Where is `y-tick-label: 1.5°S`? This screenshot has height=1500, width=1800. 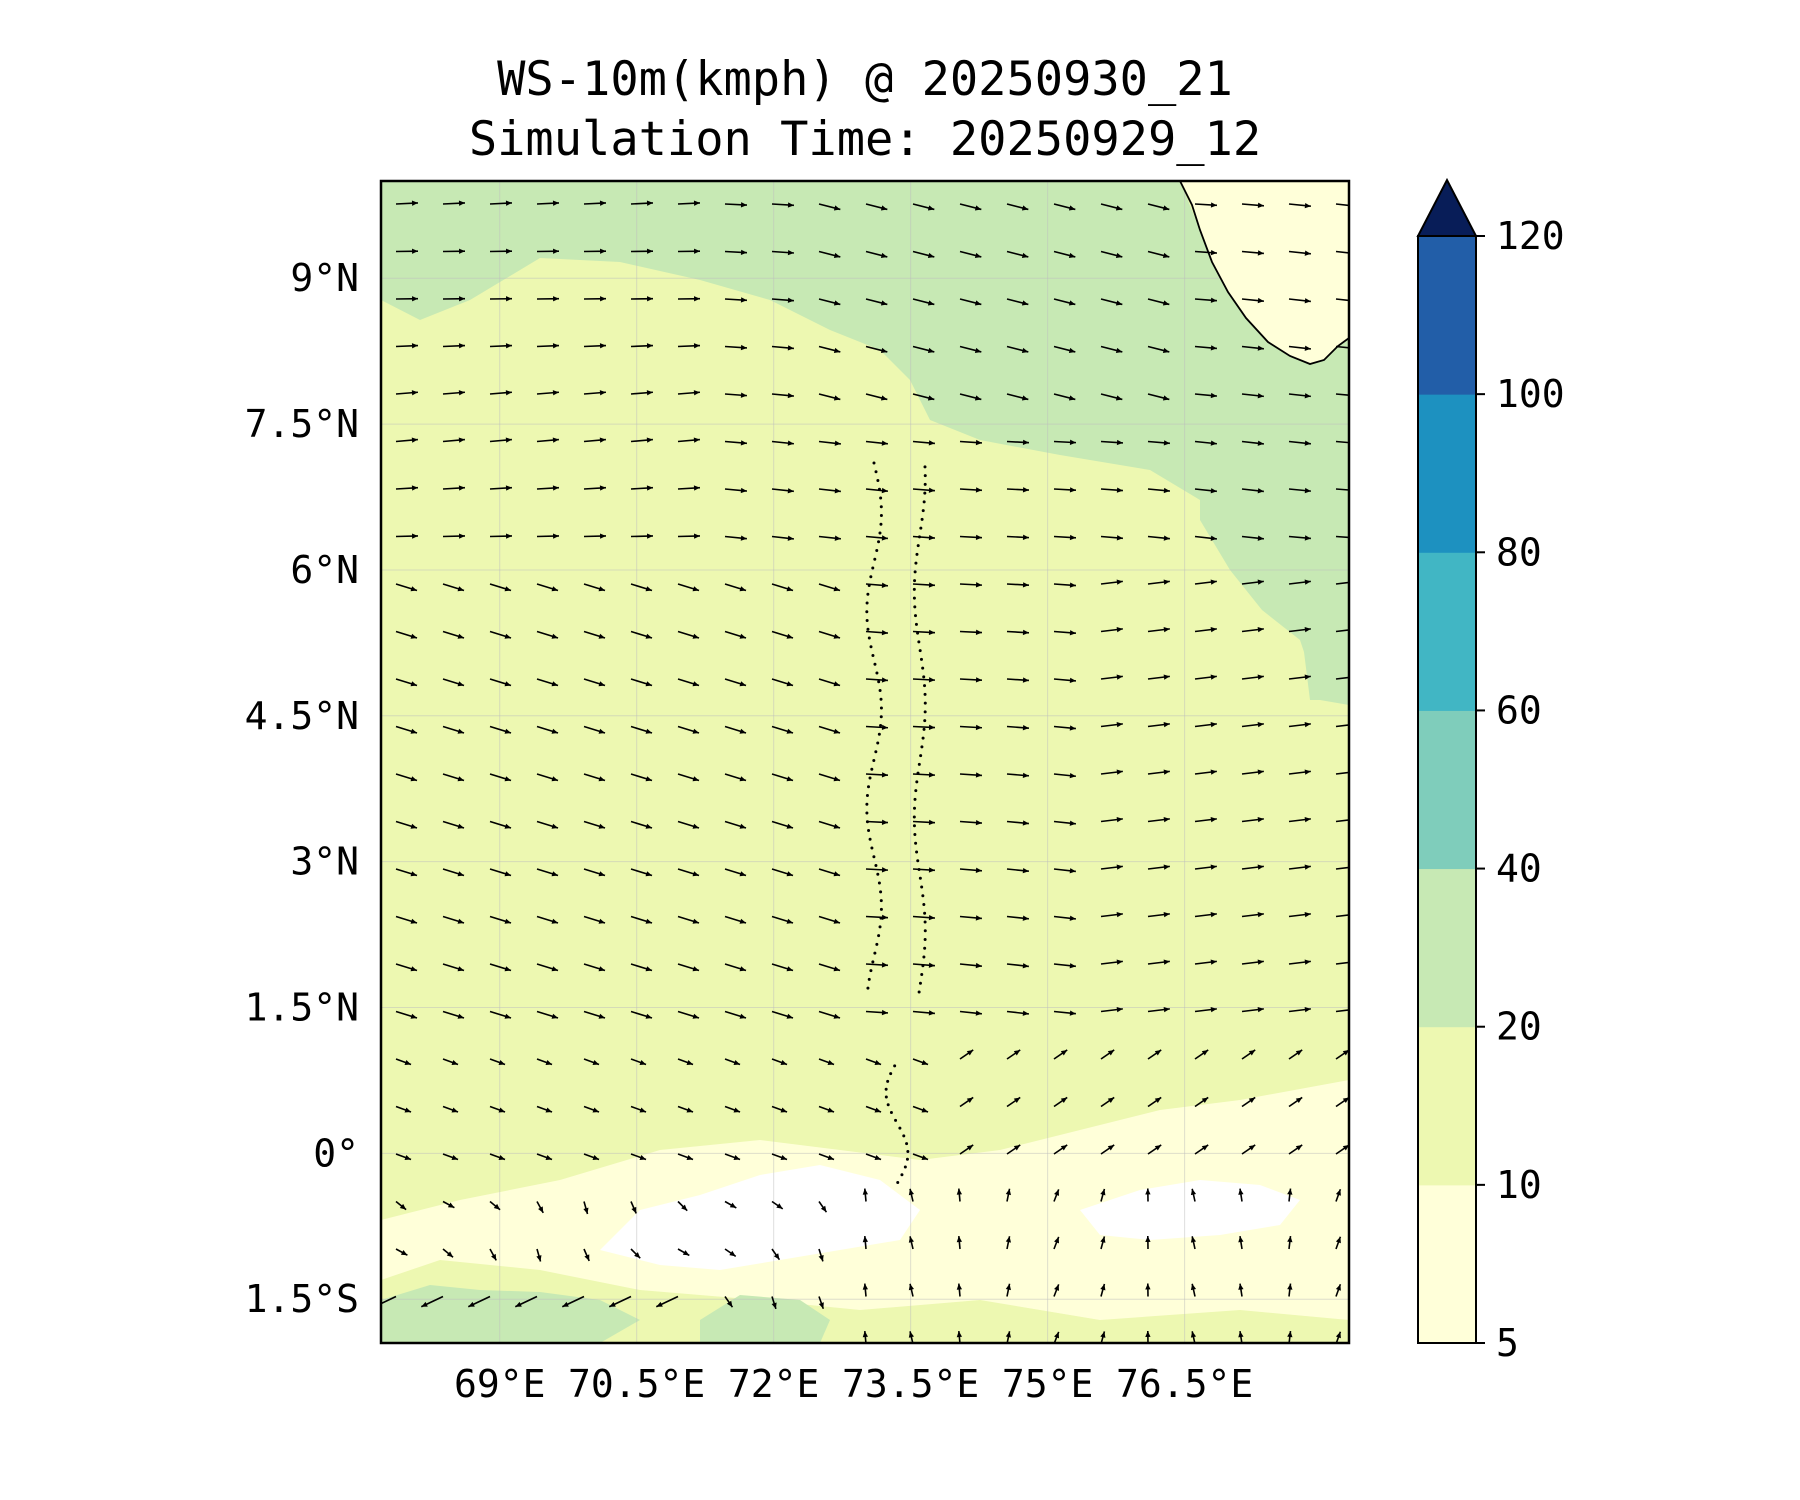
y-tick-label: 1.5°S is located at coordinates (302, 1299).